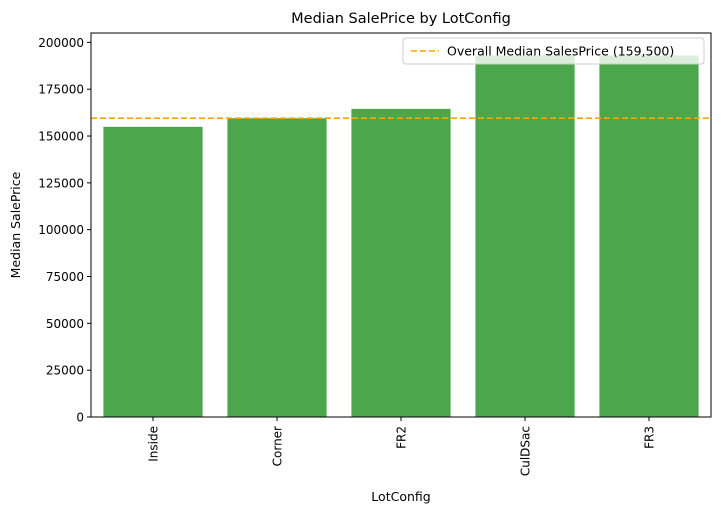 The width and height of the screenshot is (721, 518). What do you see at coordinates (525, 236) in the screenshot?
I see `bar-culdsac` at bounding box center [525, 236].